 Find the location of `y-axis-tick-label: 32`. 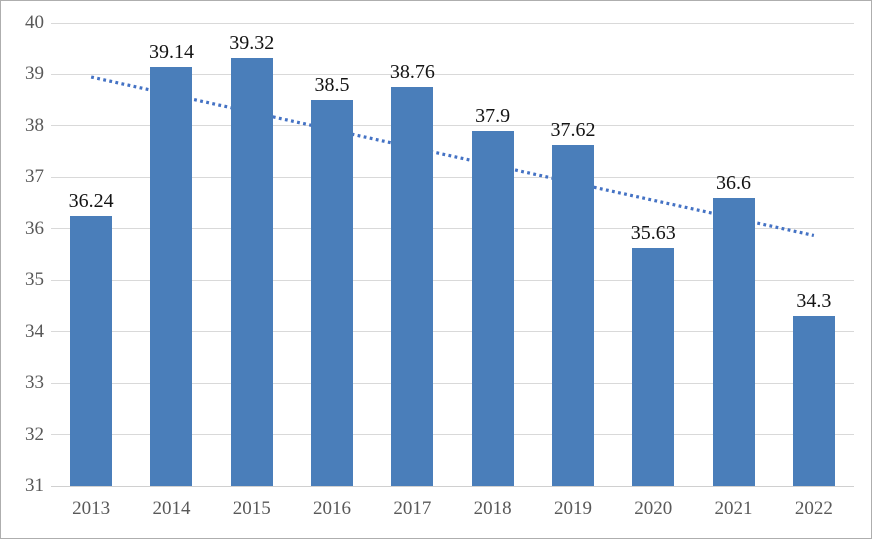

y-axis-tick-label: 32 is located at coordinates (34, 434).